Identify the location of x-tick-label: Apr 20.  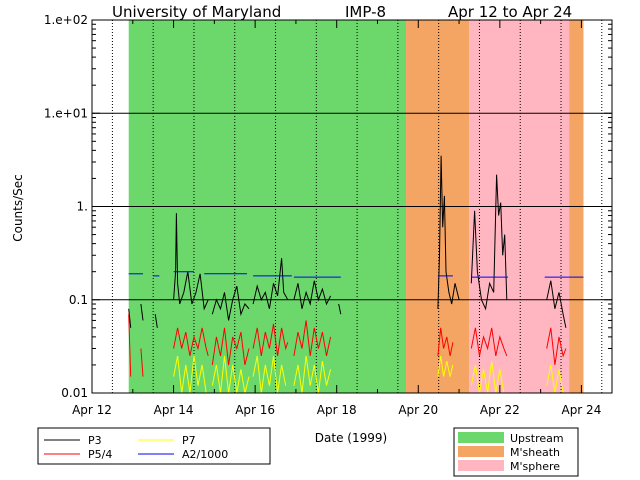
(418, 410).